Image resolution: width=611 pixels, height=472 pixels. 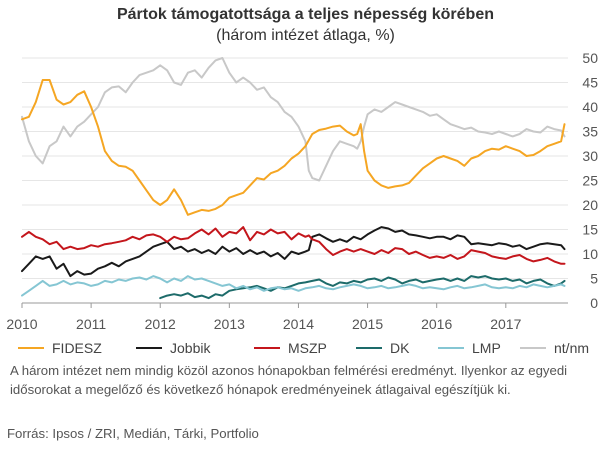 What do you see at coordinates (590, 132) in the screenshot?
I see `y-tick-label: 35` at bounding box center [590, 132].